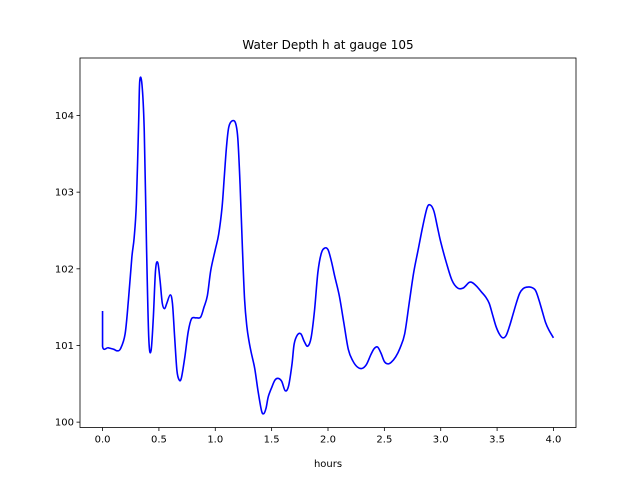  Describe the element at coordinates (64, 423) in the screenshot. I see `y-tick-label: 100` at that location.